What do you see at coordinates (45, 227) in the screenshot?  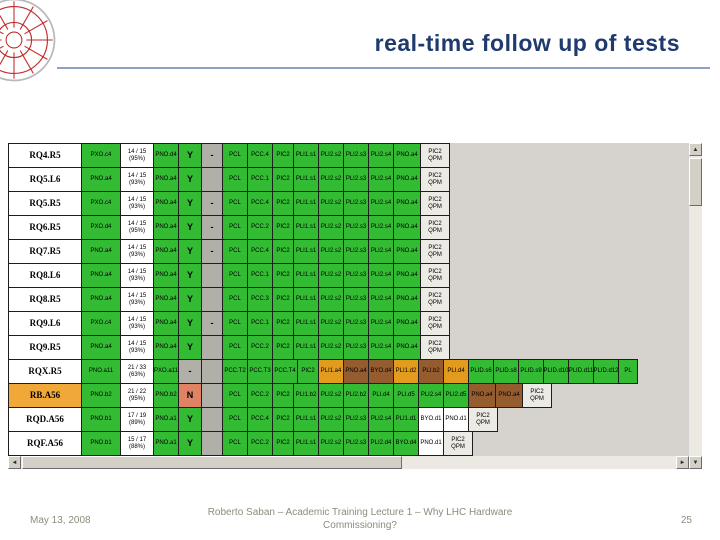 I see `circuit-label-cell: RQ6.R5` at bounding box center [45, 227].